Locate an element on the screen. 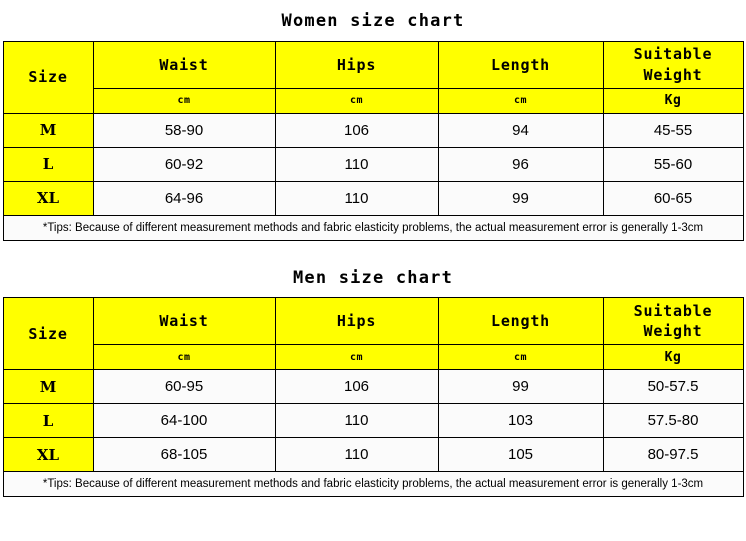  table-row: L 60-92 110 96 55-60 is located at coordinates (373, 164).